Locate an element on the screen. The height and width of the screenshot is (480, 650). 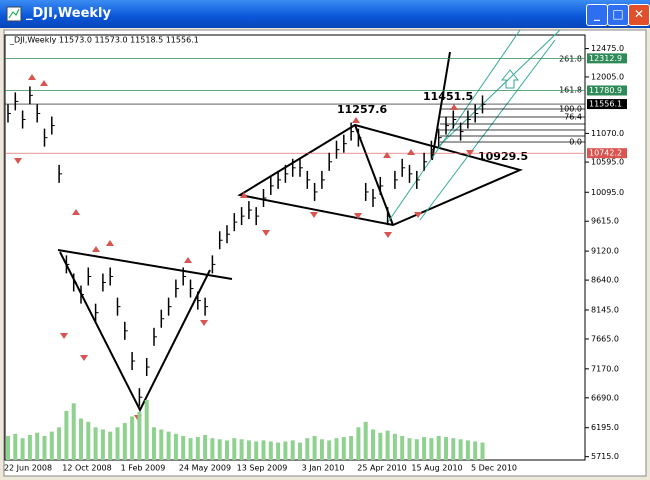
y-tick-label: 10595.0 is located at coordinates (607, 162).